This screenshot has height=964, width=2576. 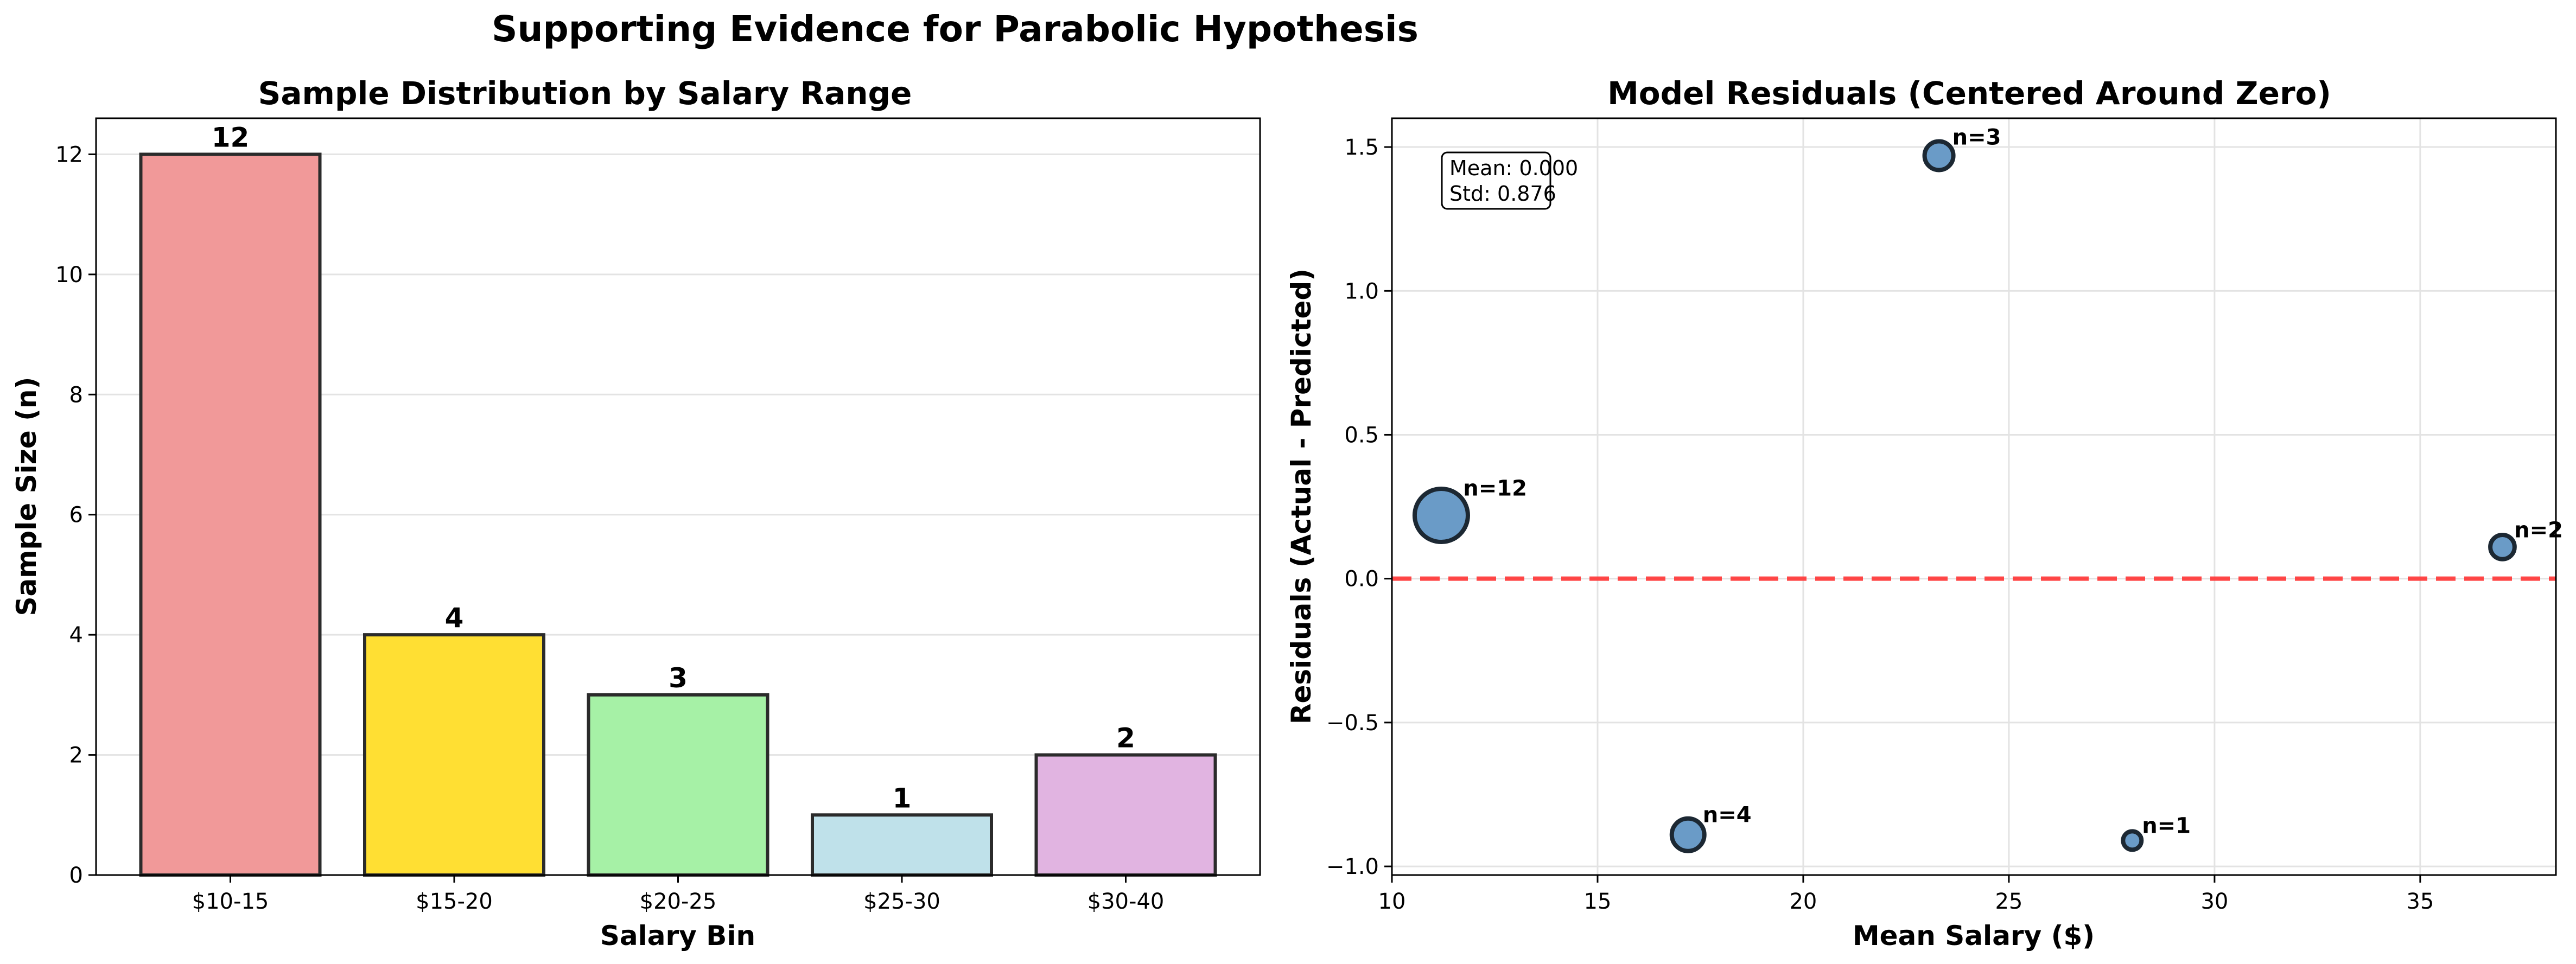 I want to click on scatter-point-label: n=4, so click(x=1728, y=815).